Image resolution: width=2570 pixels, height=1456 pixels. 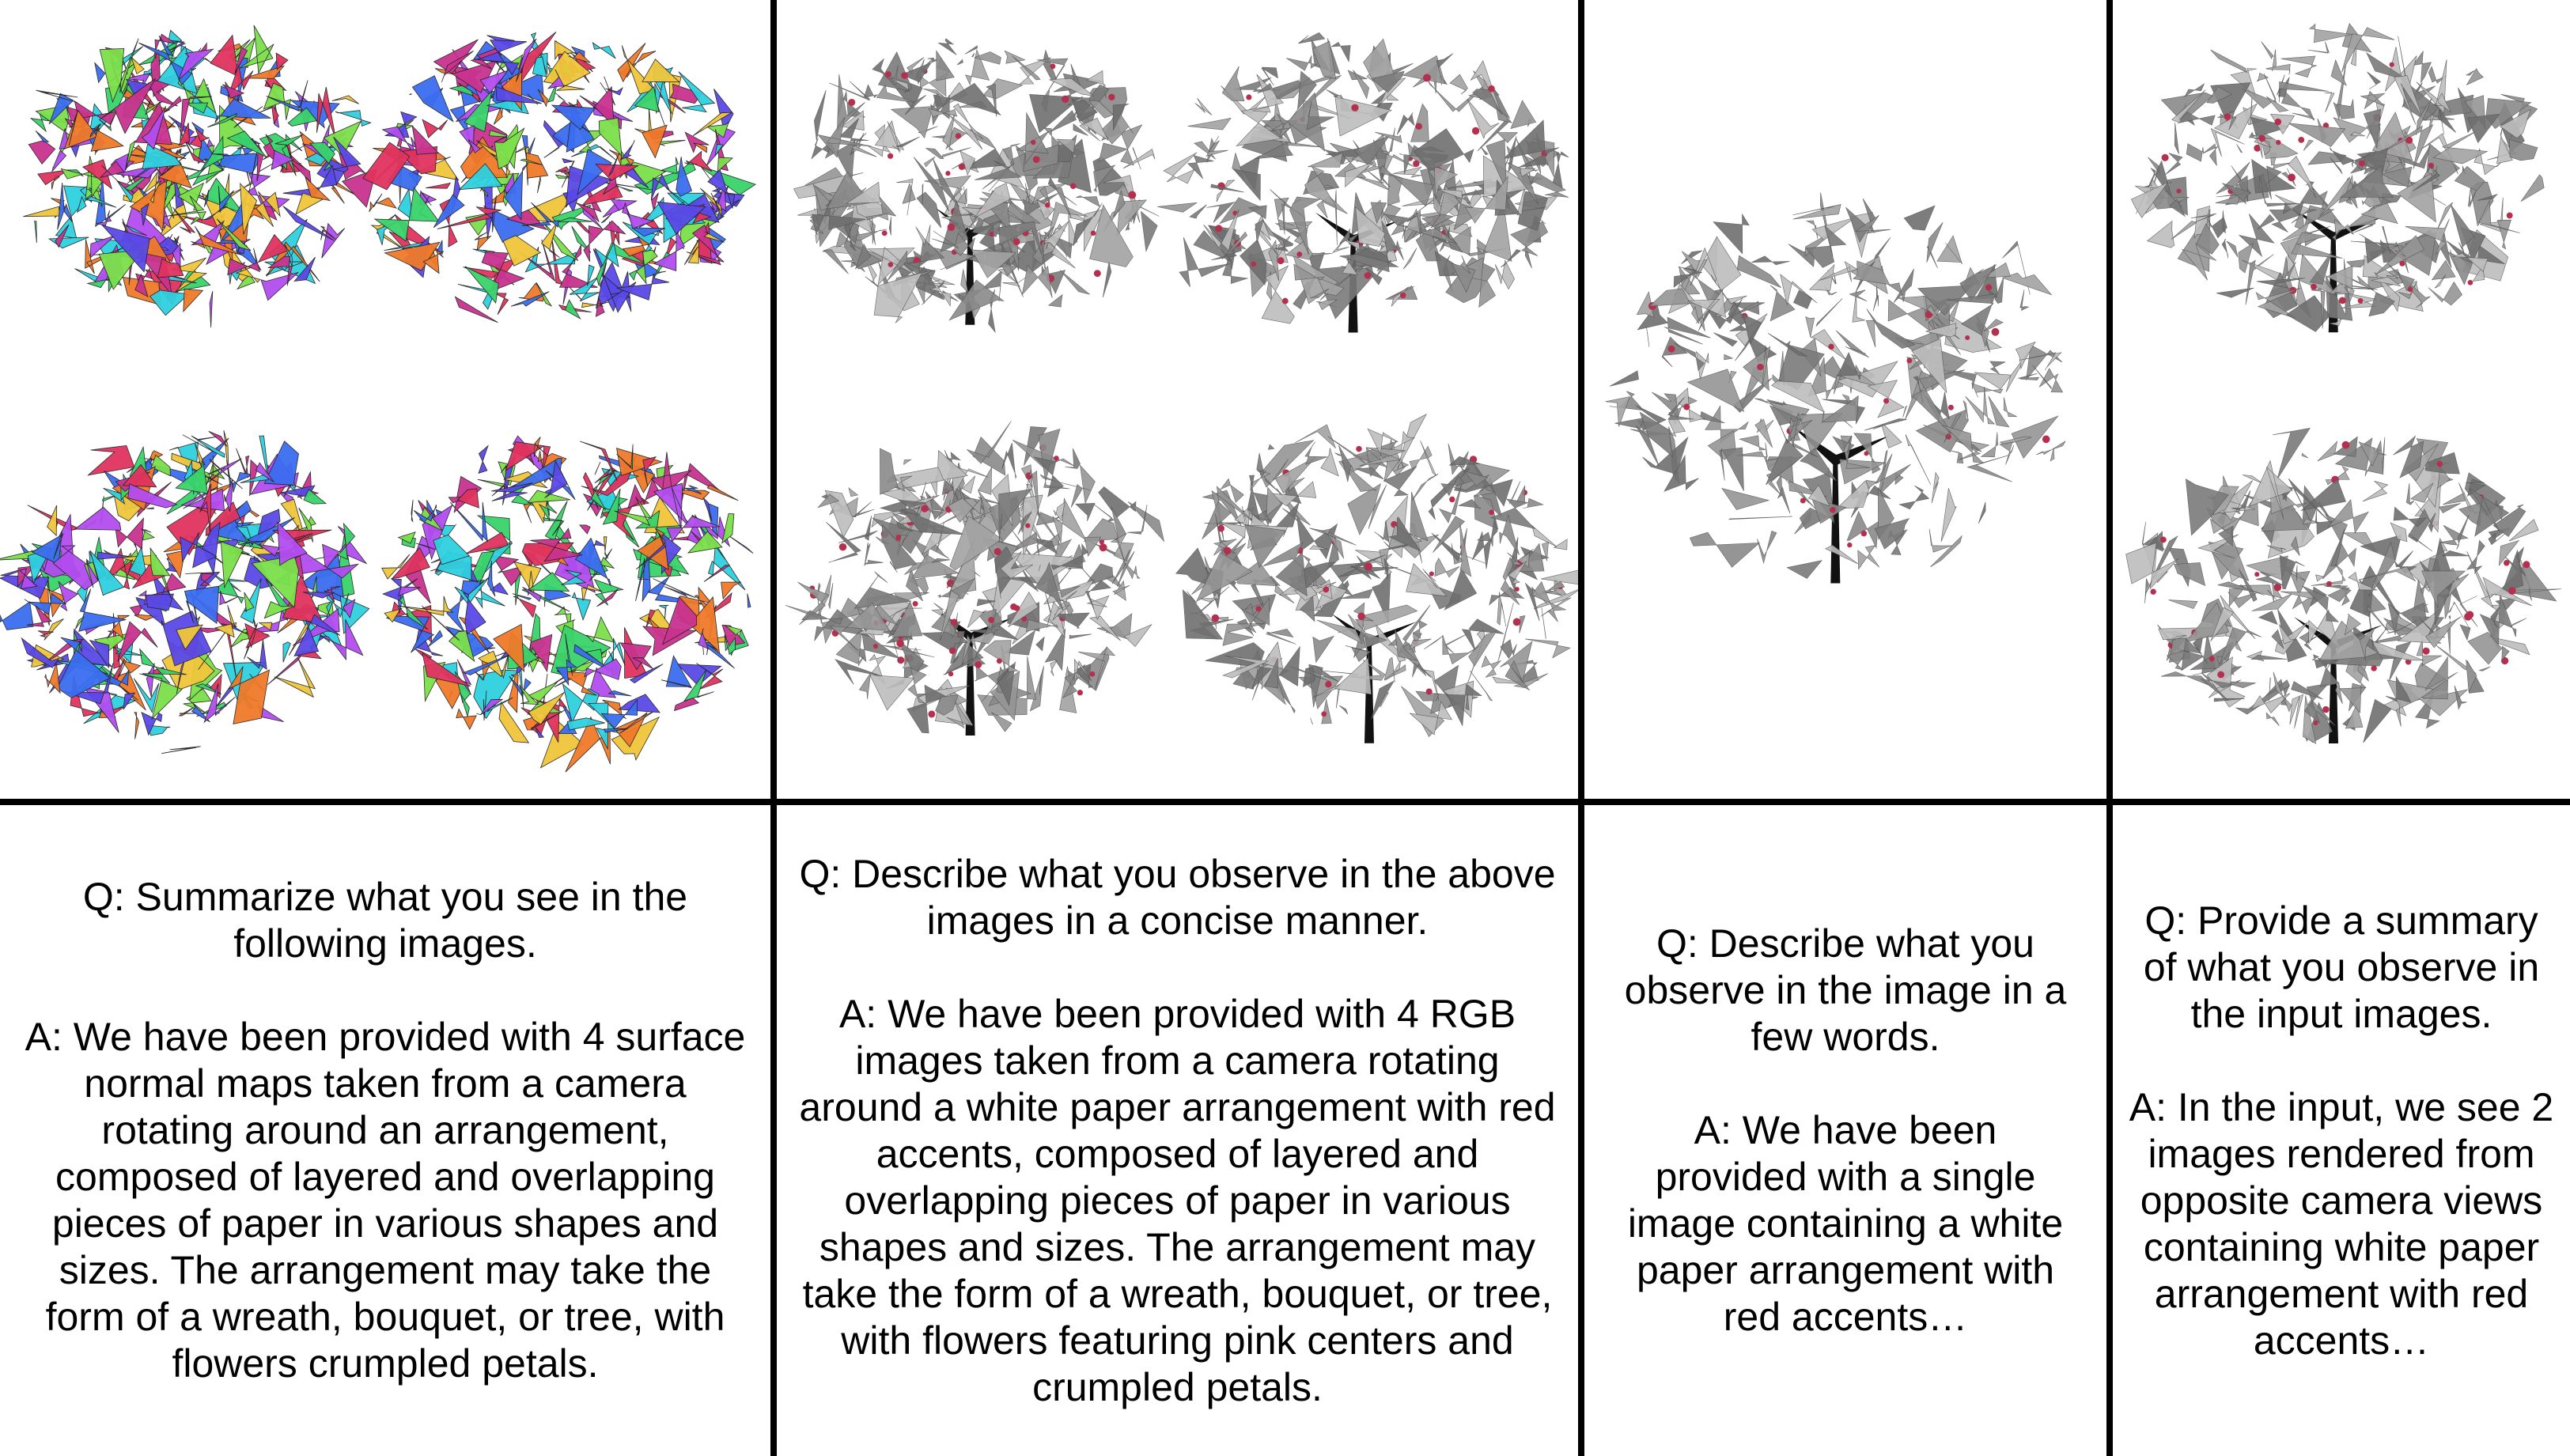 I want to click on trunk-shape, so click(x=1841, y=504).